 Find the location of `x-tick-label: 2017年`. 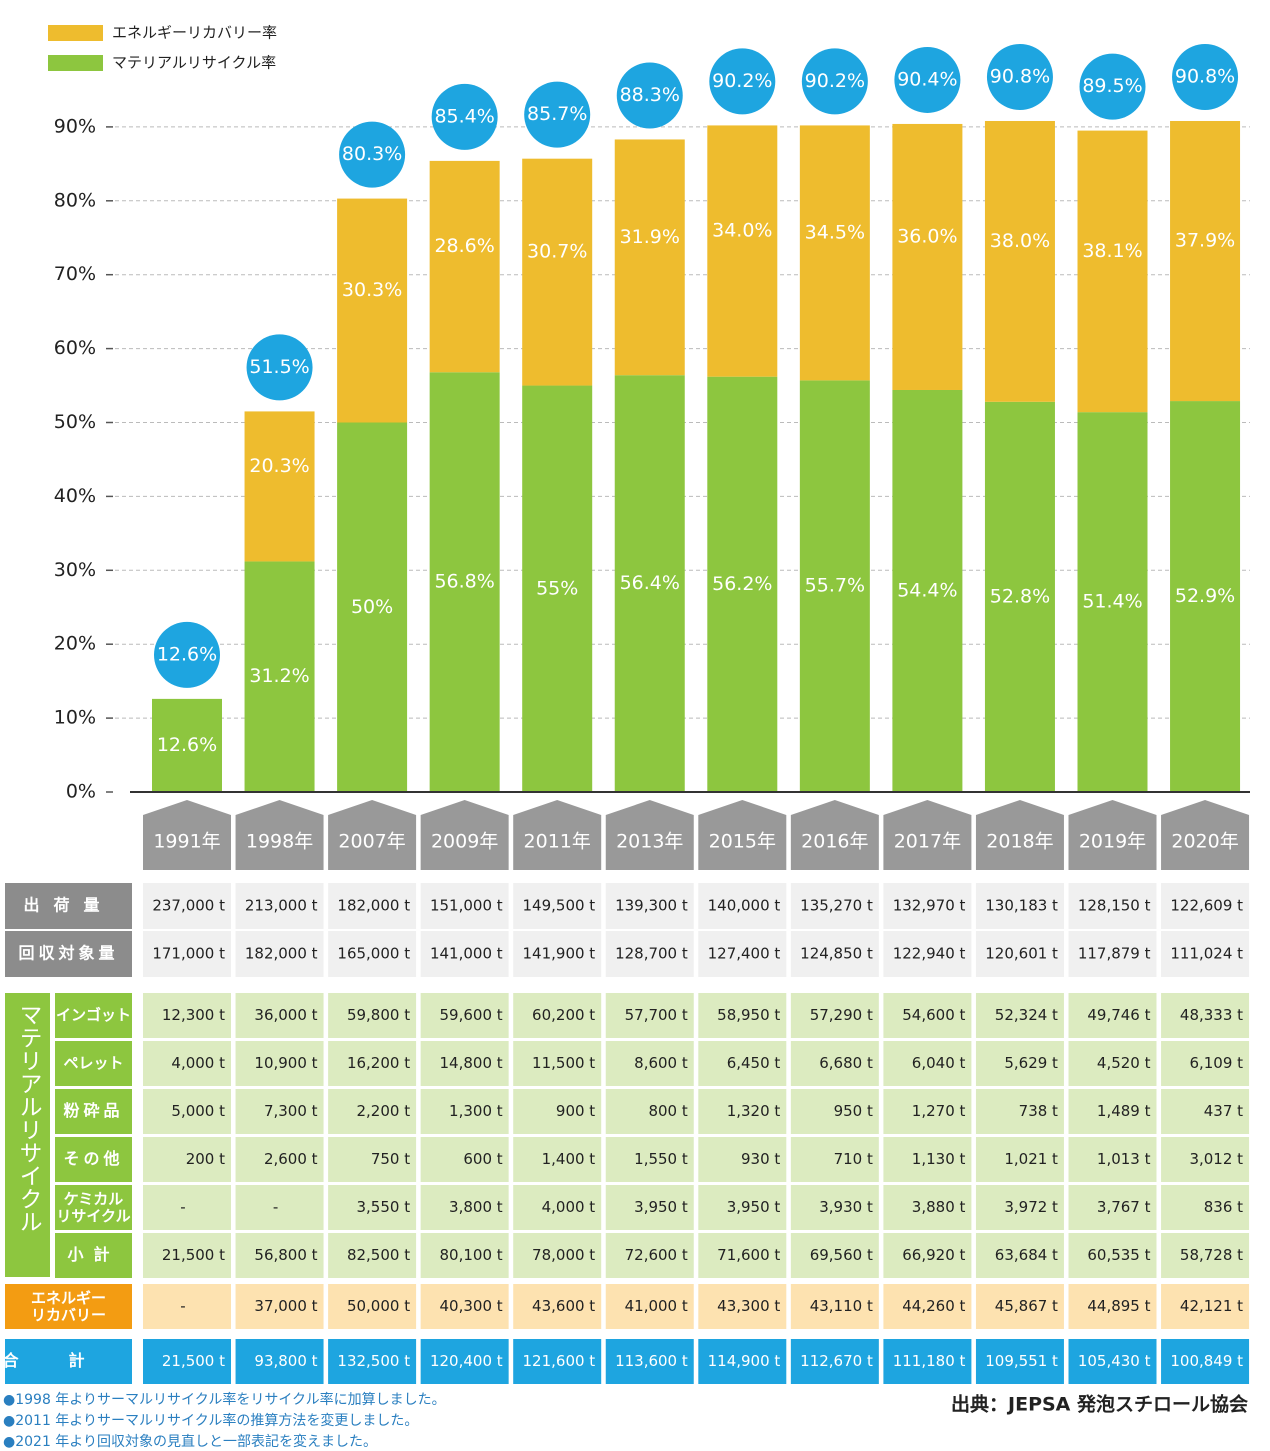

x-tick-label: 2017年 is located at coordinates (927, 842).